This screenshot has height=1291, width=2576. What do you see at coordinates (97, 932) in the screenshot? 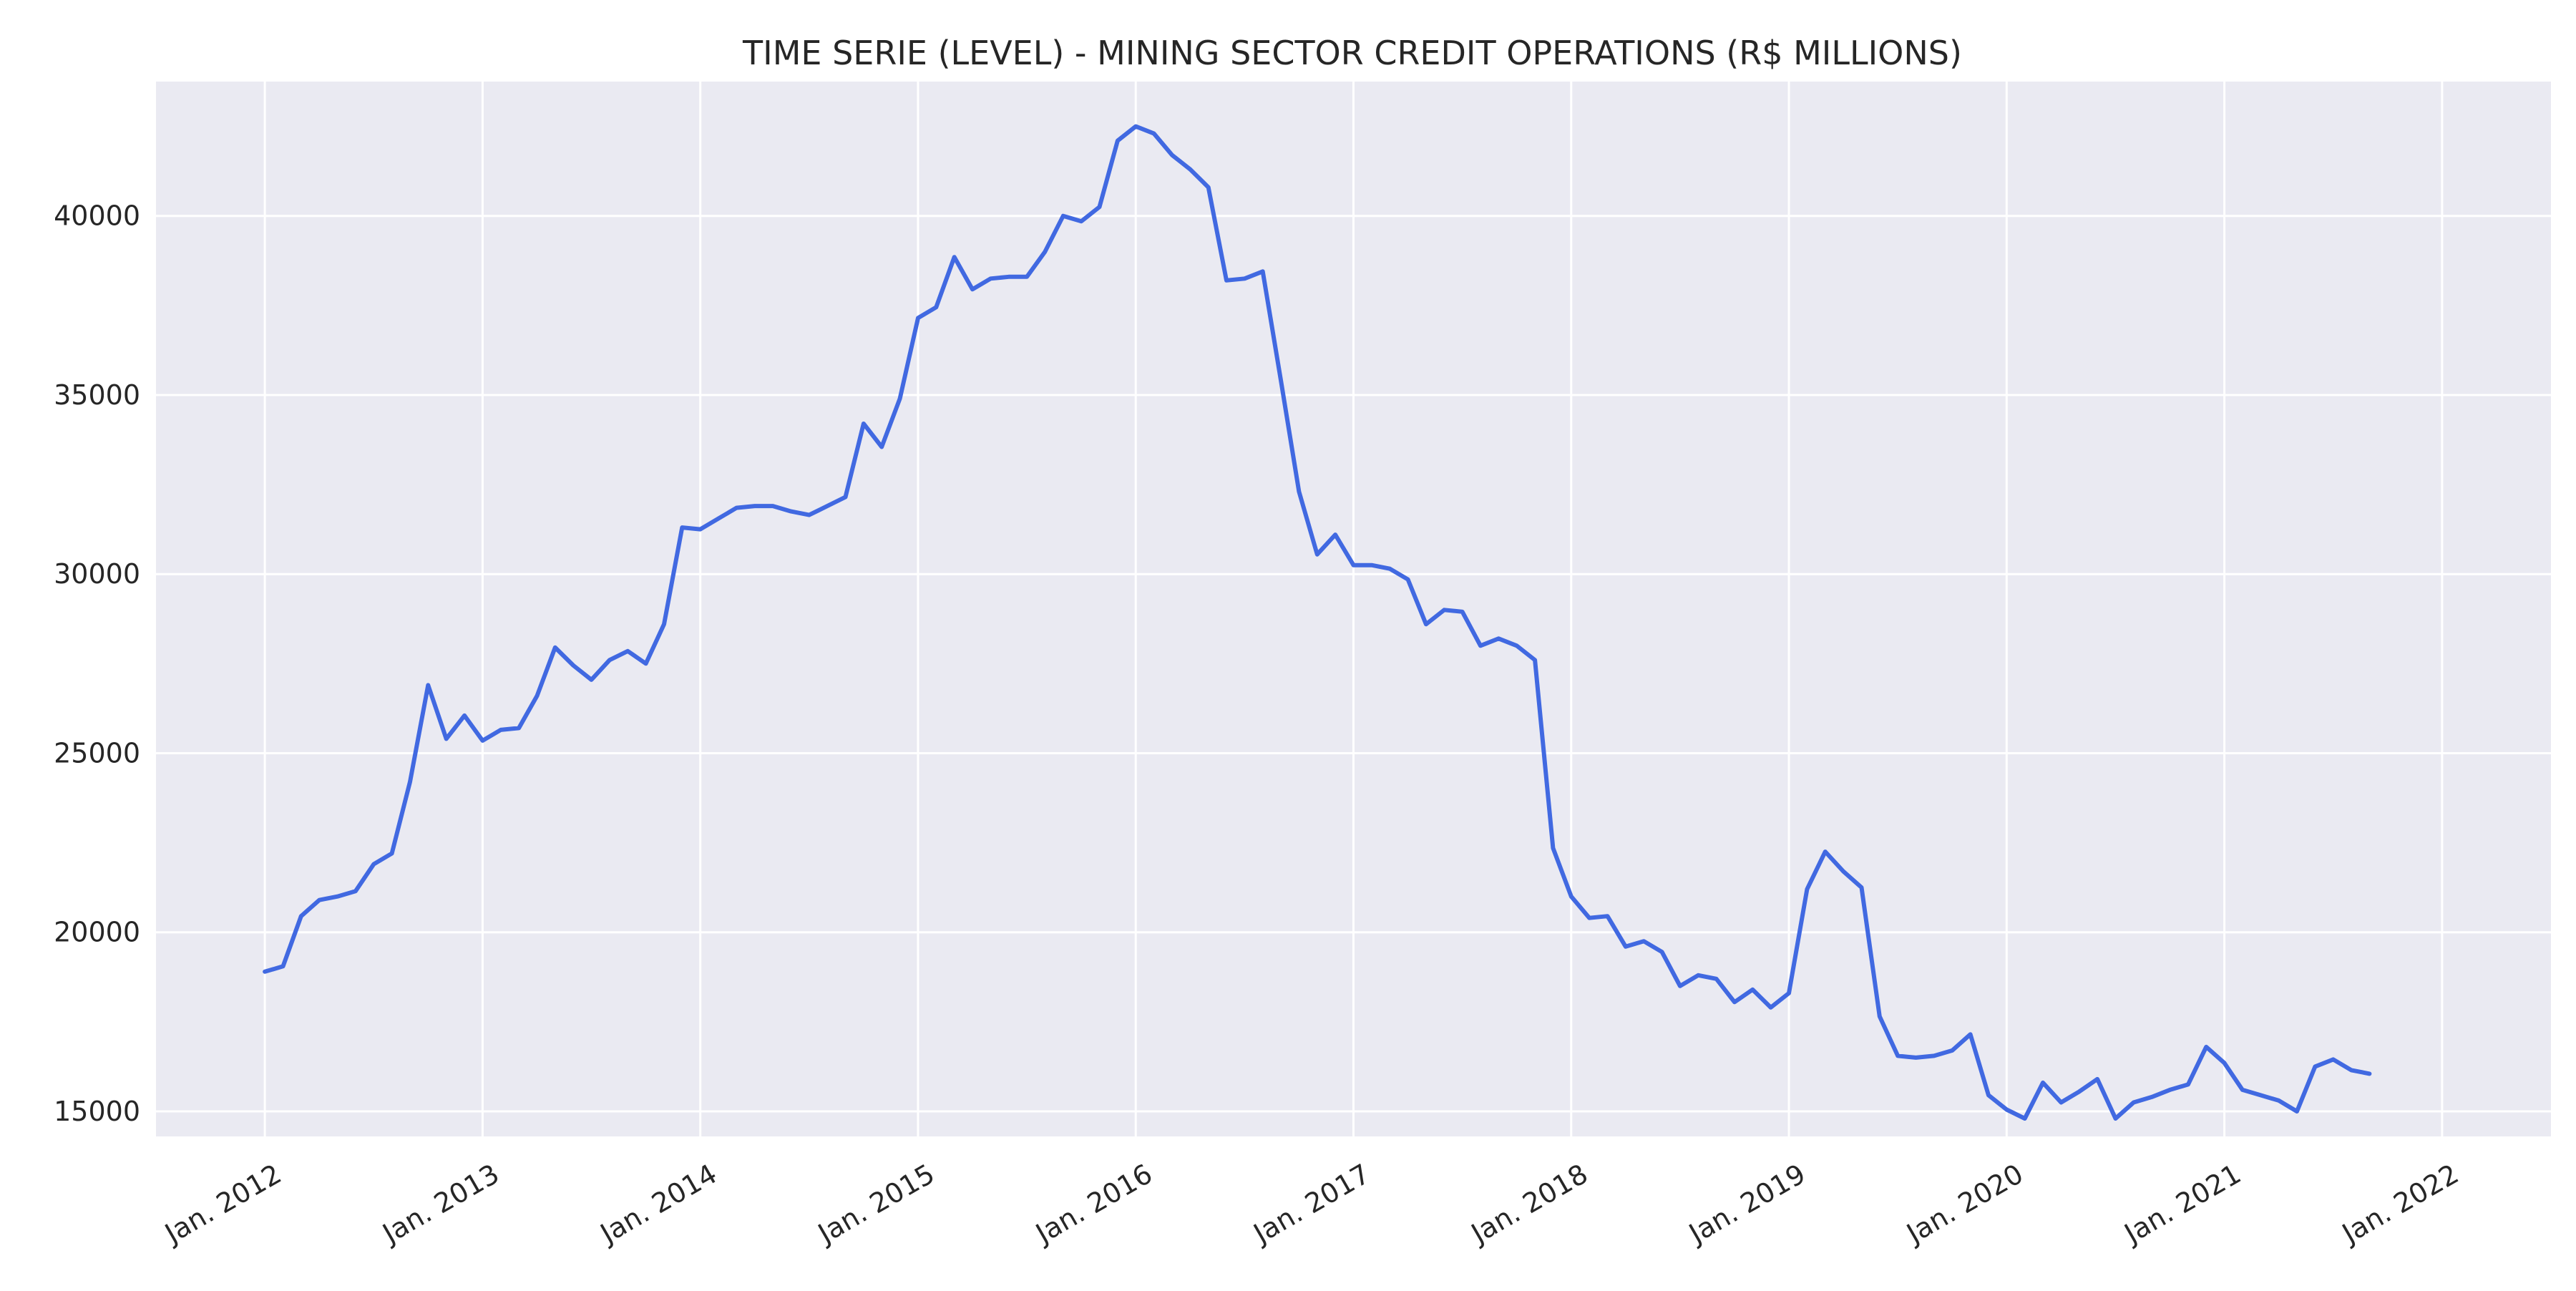
I see `y-tick-label: 20000` at bounding box center [97, 932].